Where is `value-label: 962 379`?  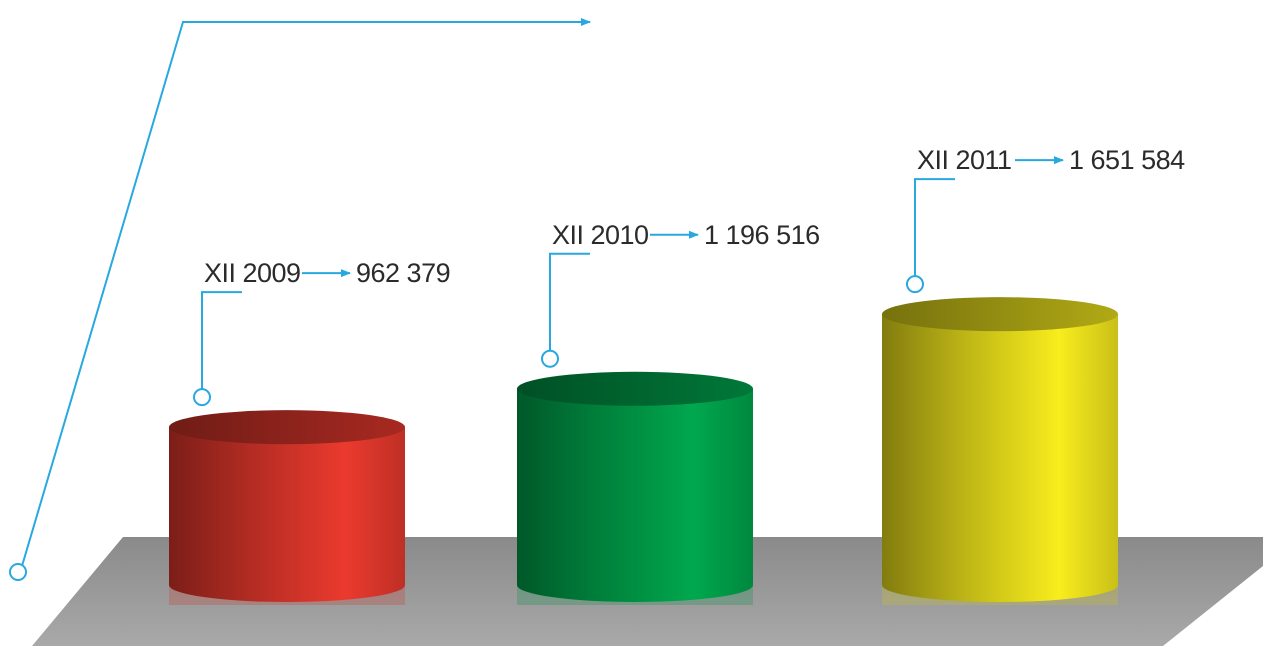 value-label: 962 379 is located at coordinates (403, 273).